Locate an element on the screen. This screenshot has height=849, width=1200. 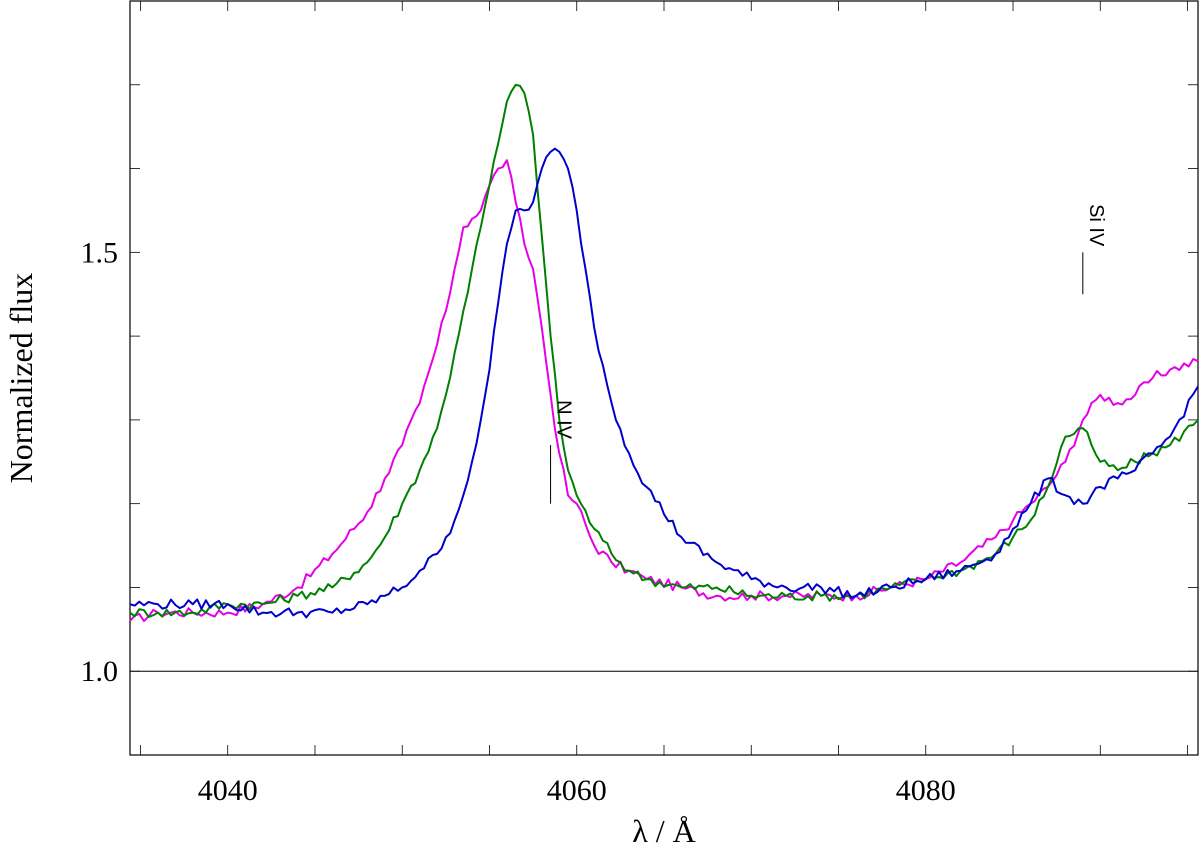
x-tick-label: 4060 is located at coordinates (577, 790).